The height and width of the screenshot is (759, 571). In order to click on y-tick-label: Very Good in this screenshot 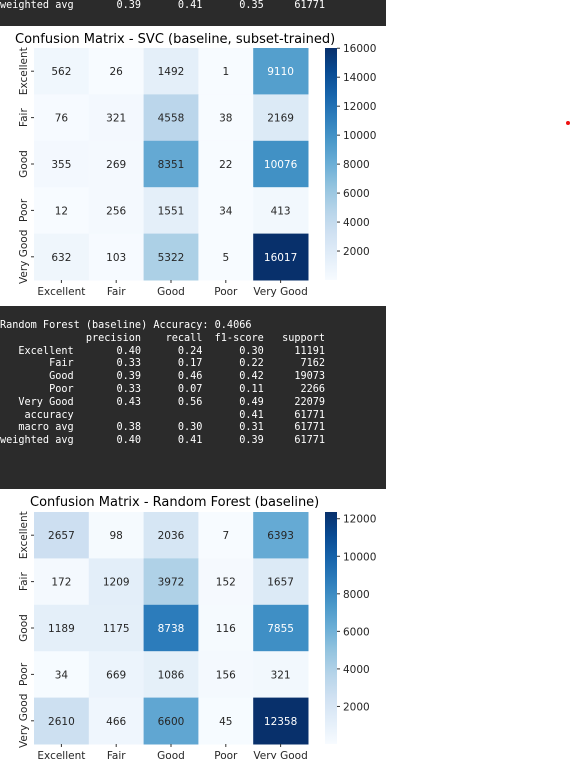, I will do `click(24, 257)`.